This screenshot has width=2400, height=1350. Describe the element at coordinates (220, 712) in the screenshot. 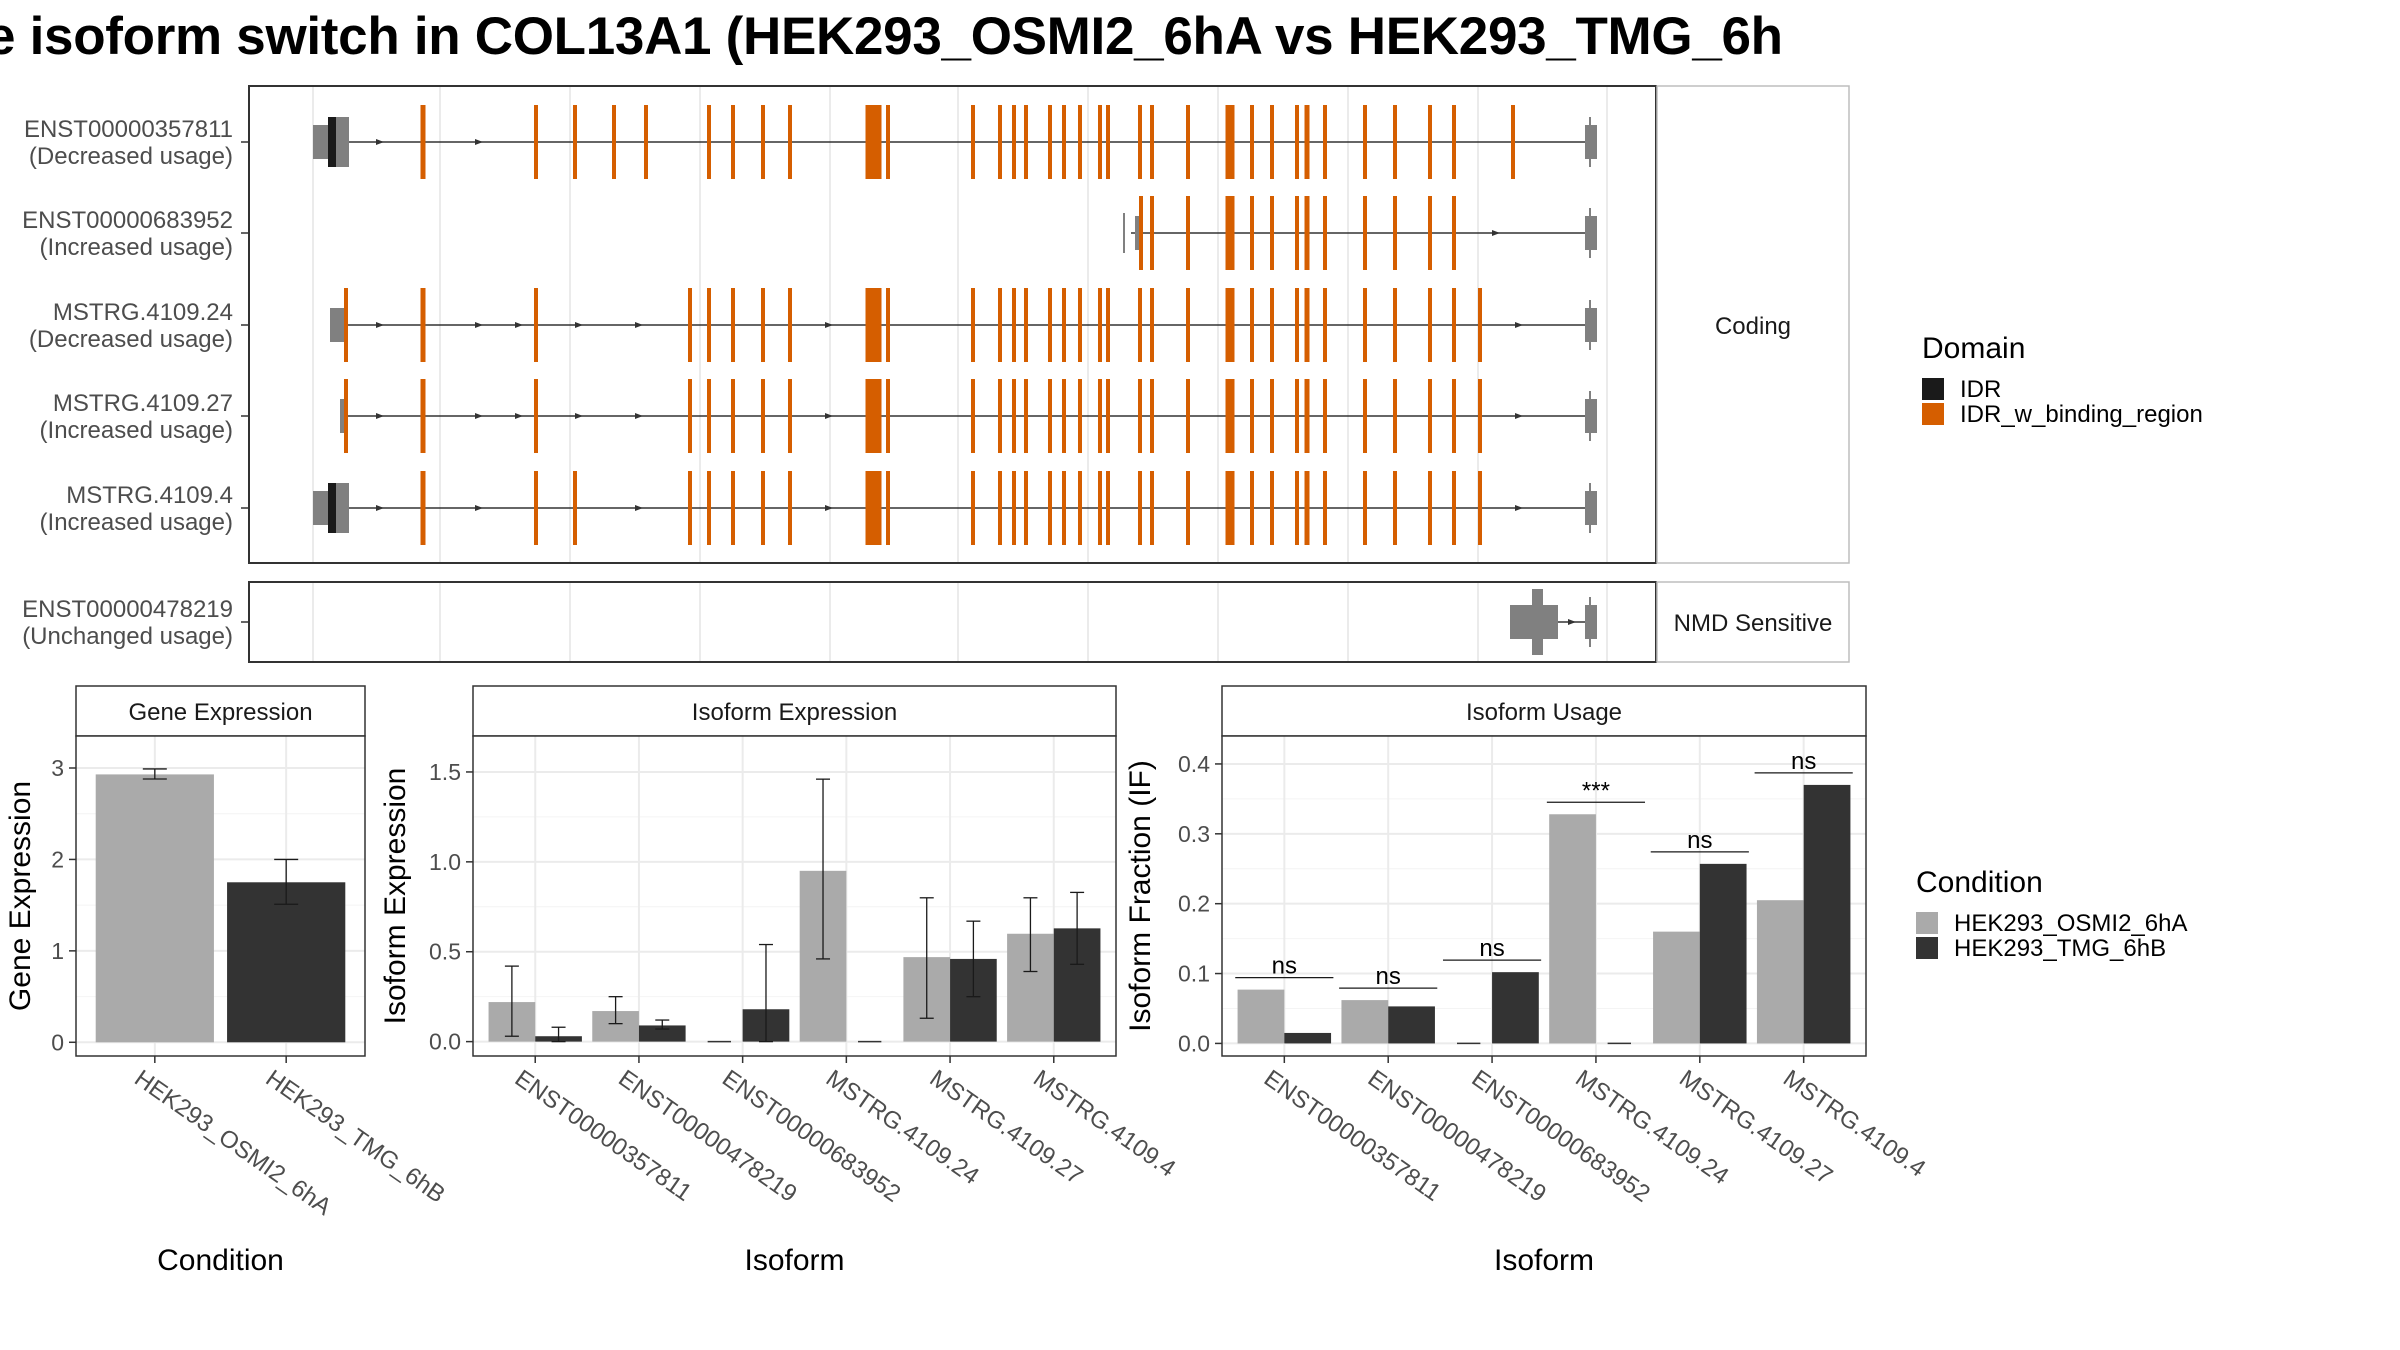

I see `panel-strip-title: Gene Expression` at that location.